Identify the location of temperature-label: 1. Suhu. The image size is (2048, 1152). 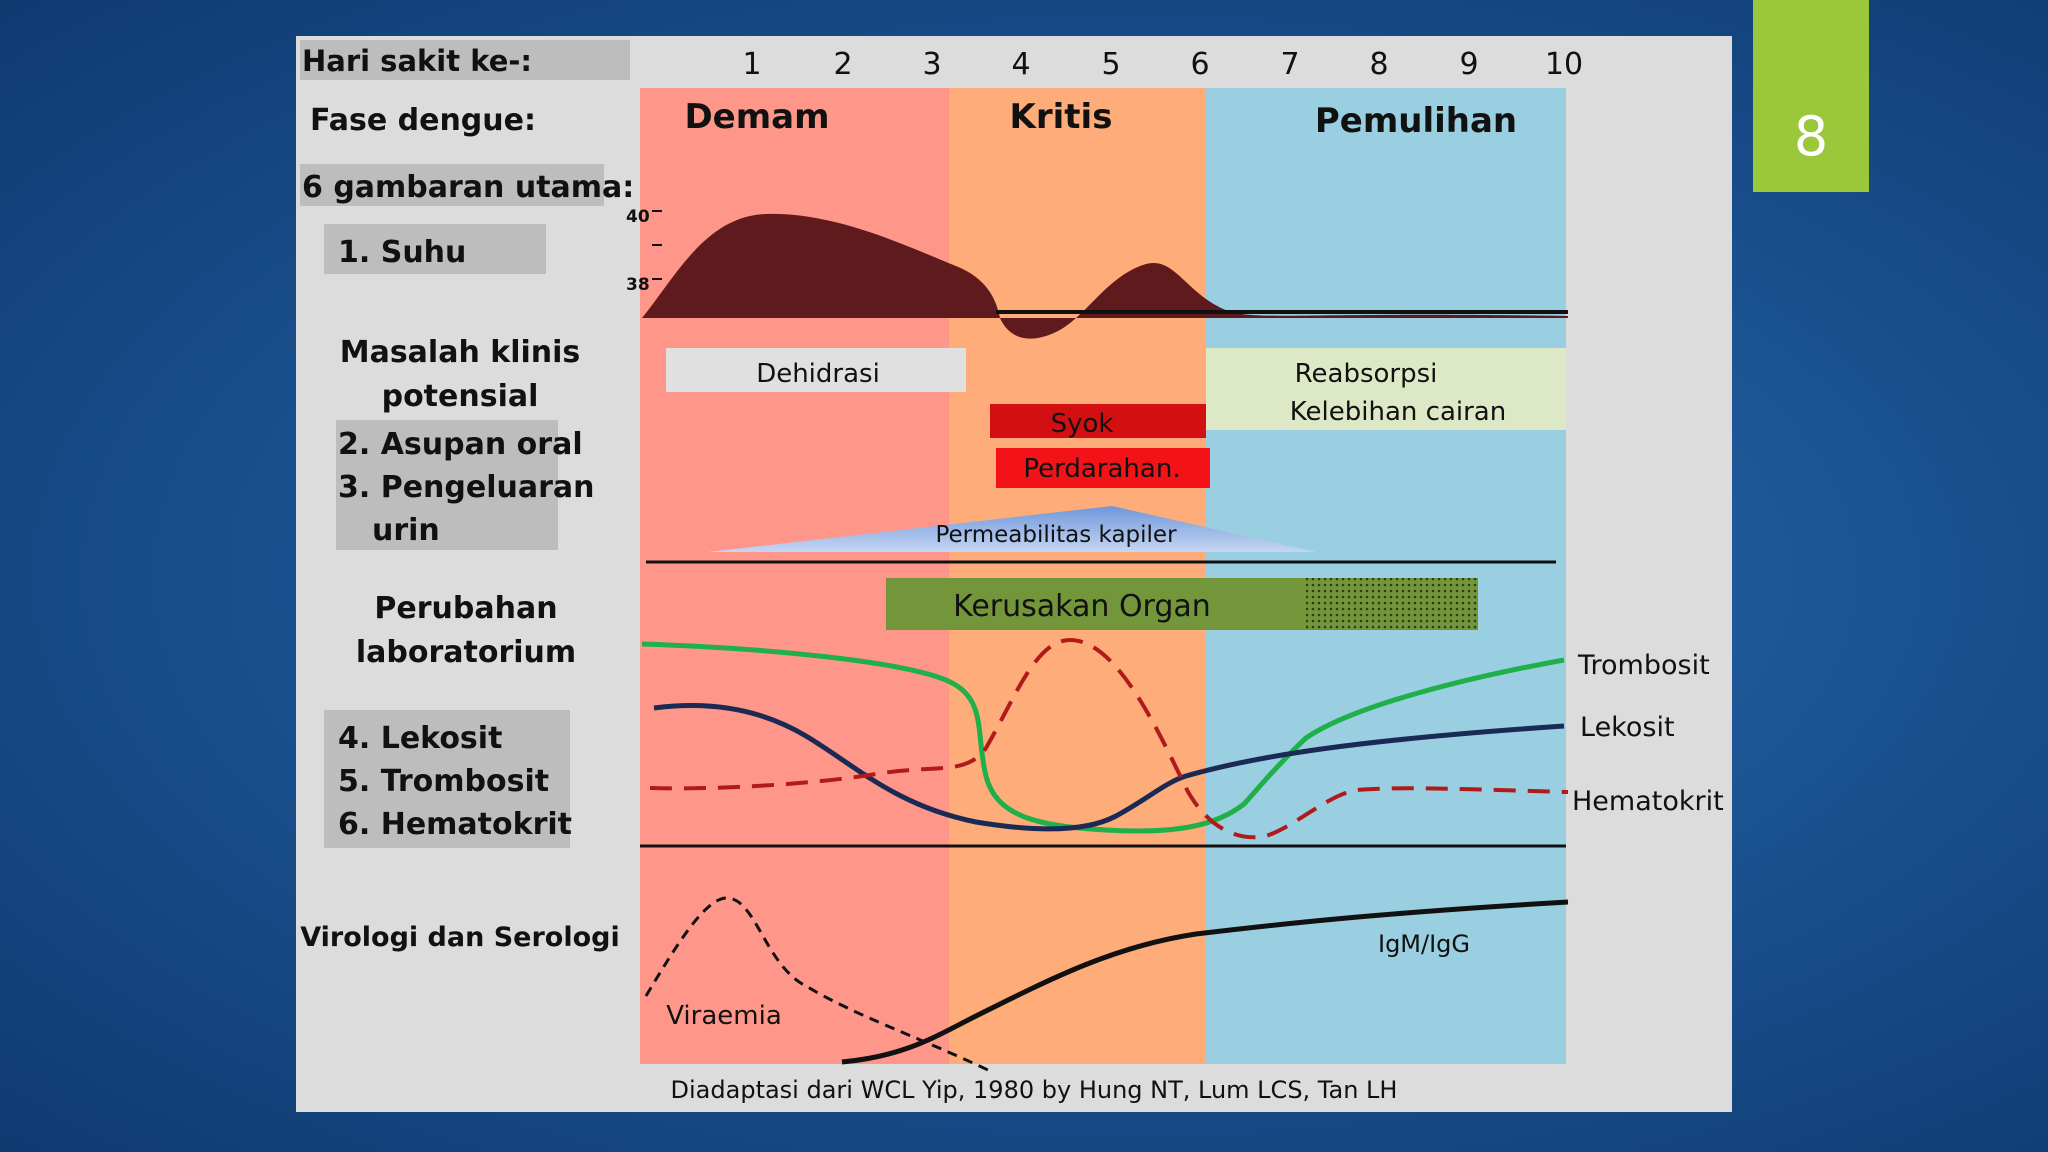
(402, 252).